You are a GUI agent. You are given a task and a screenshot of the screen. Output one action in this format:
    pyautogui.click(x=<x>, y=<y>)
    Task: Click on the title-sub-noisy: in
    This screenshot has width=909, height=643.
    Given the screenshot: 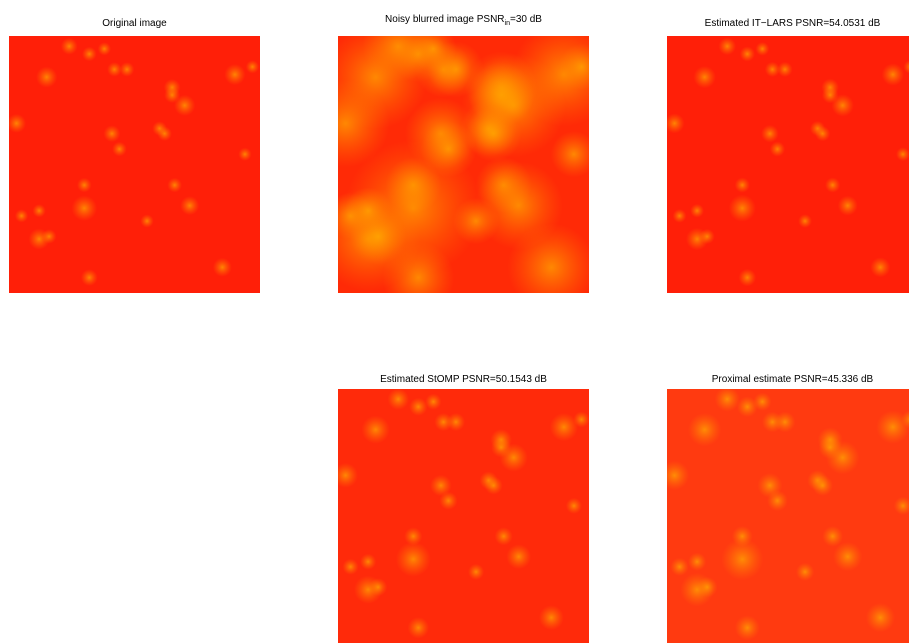 What is the action you would take?
    pyautogui.click(x=507, y=23)
    